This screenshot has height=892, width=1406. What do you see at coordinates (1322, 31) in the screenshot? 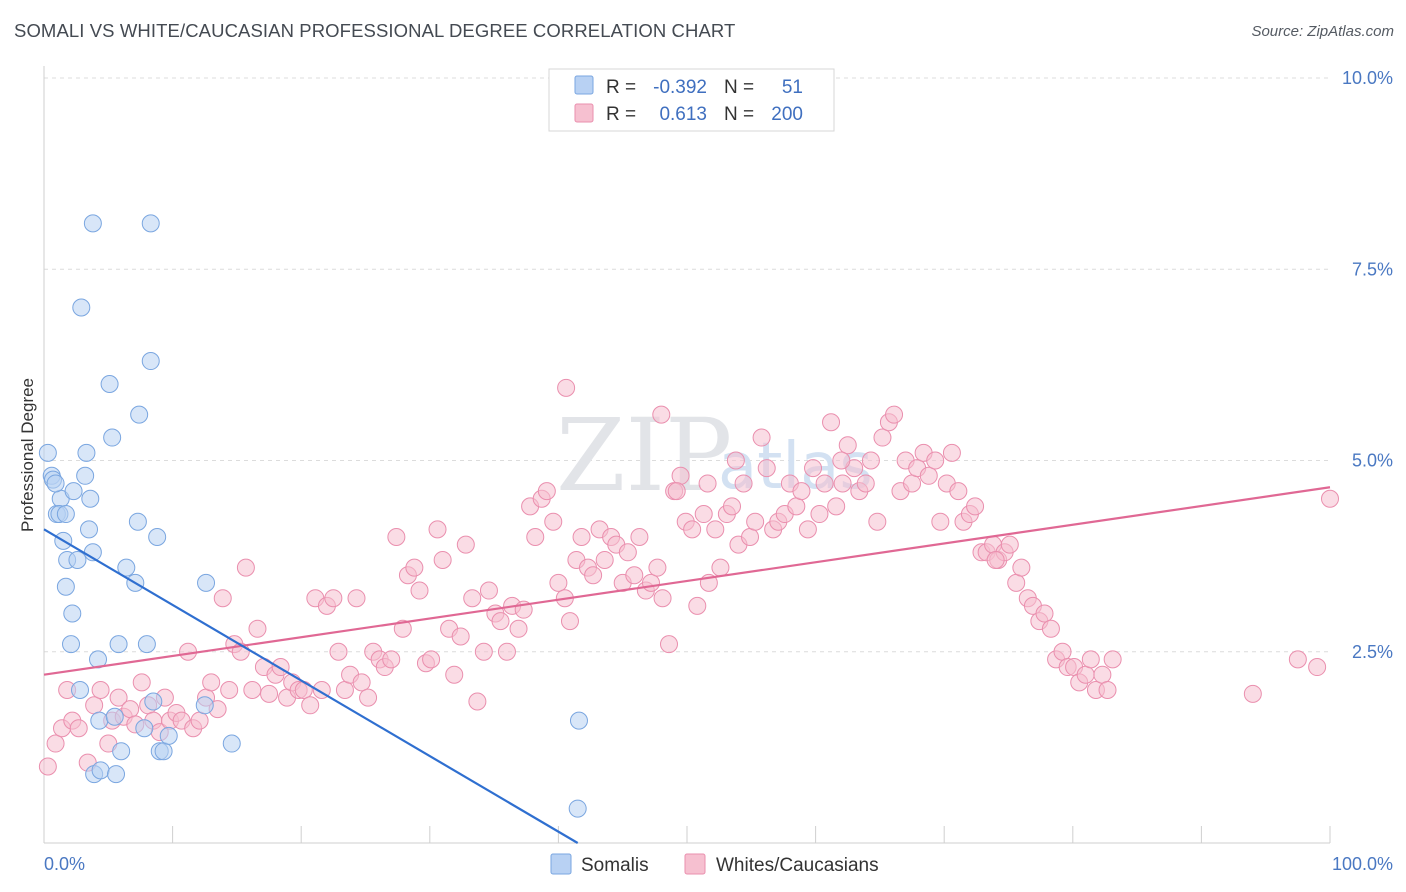
I see `source-label: Source: ZipAtlas.com` at bounding box center [1322, 31].